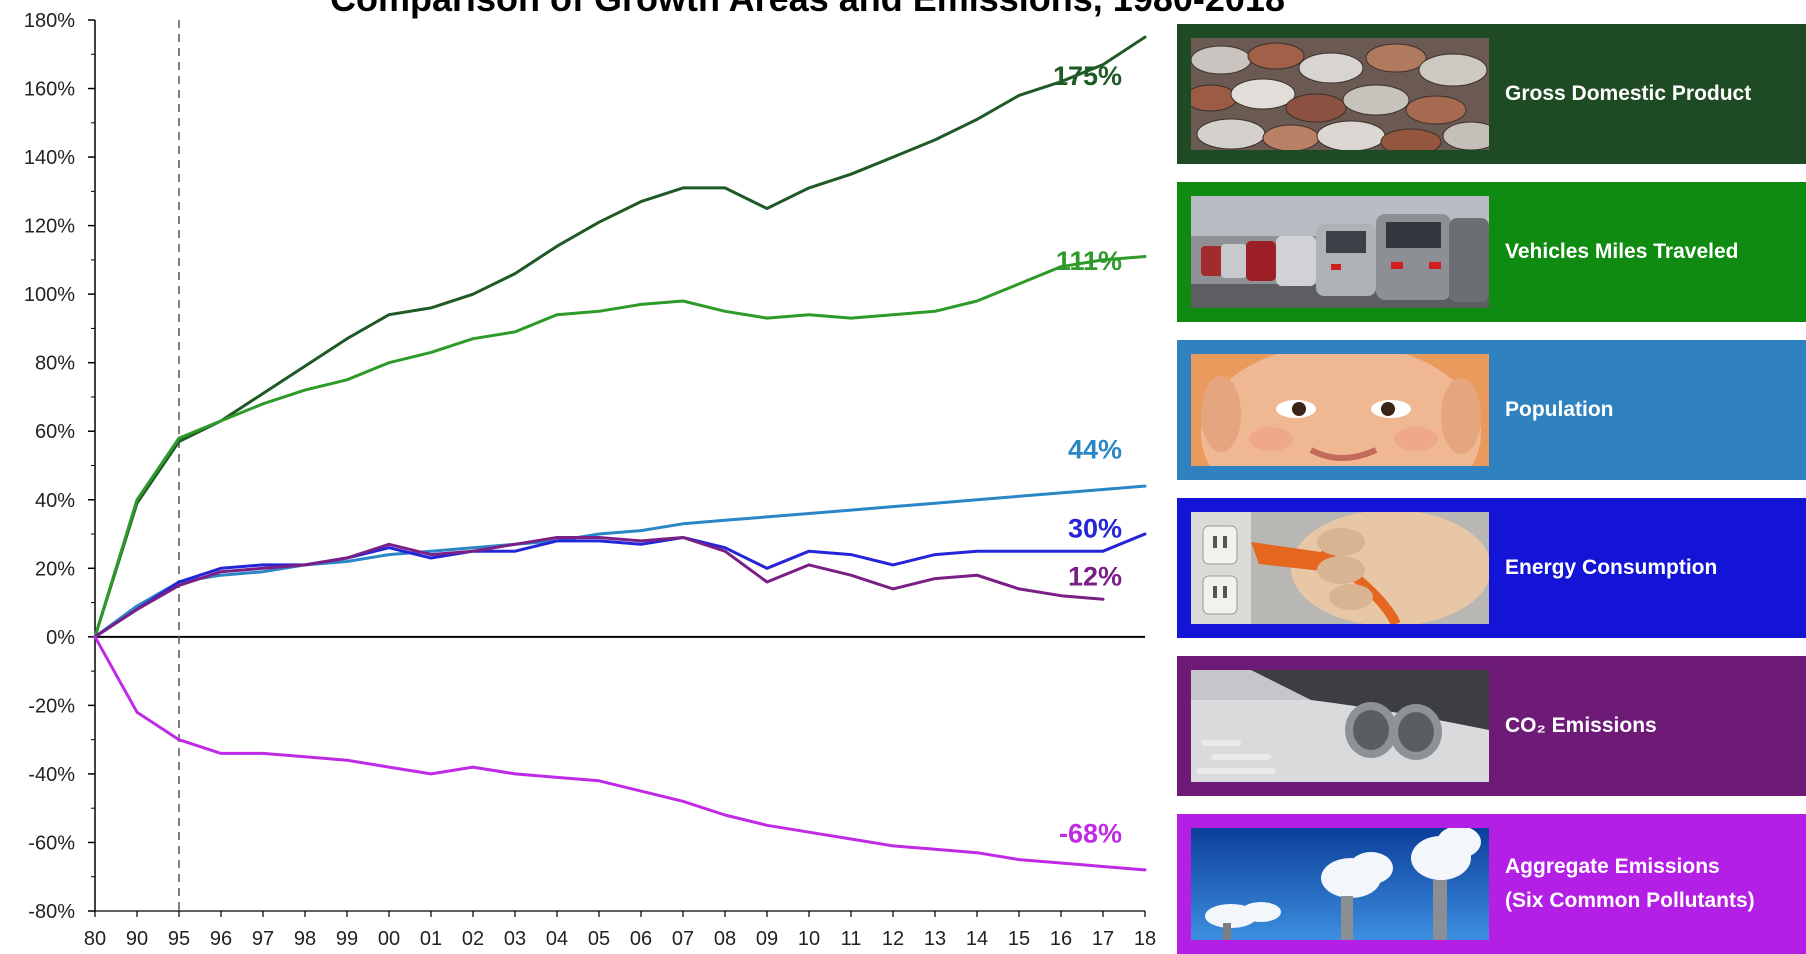  Describe the element at coordinates (935, 939) in the screenshot. I see `x-tick-label: 13` at that location.